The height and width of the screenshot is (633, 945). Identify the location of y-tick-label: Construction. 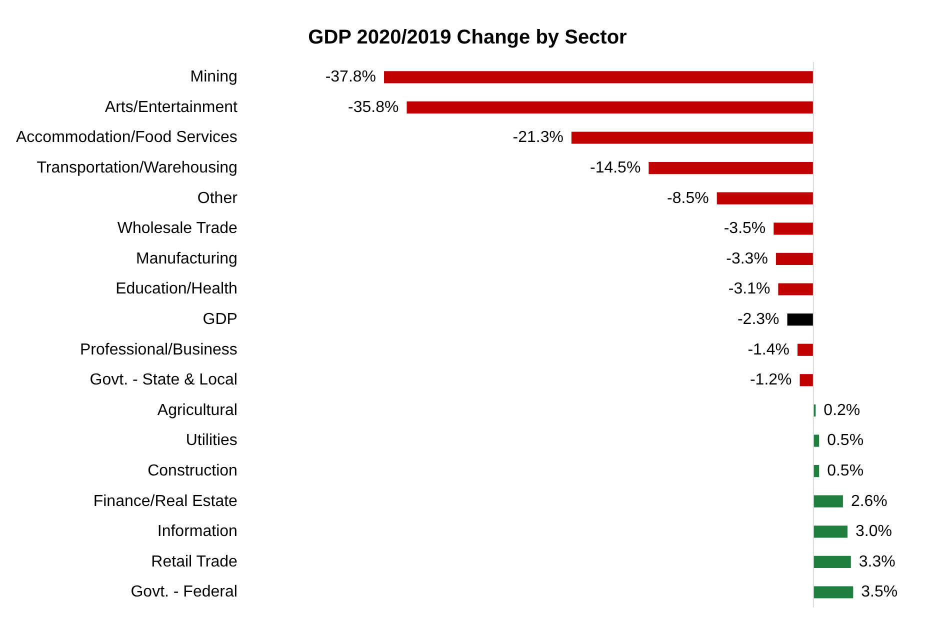
(193, 471).